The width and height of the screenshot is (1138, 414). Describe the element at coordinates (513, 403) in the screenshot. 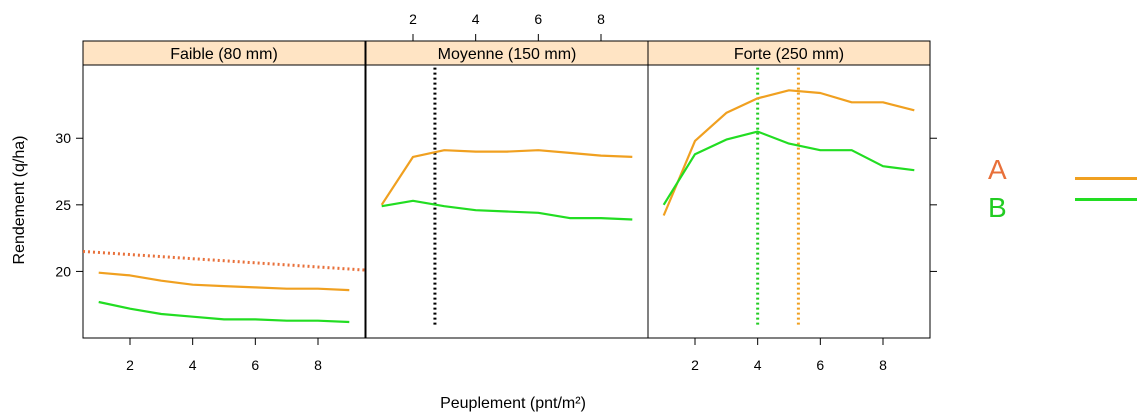

I see `x-axis-title: Peuplement (pnt/m²)` at that location.